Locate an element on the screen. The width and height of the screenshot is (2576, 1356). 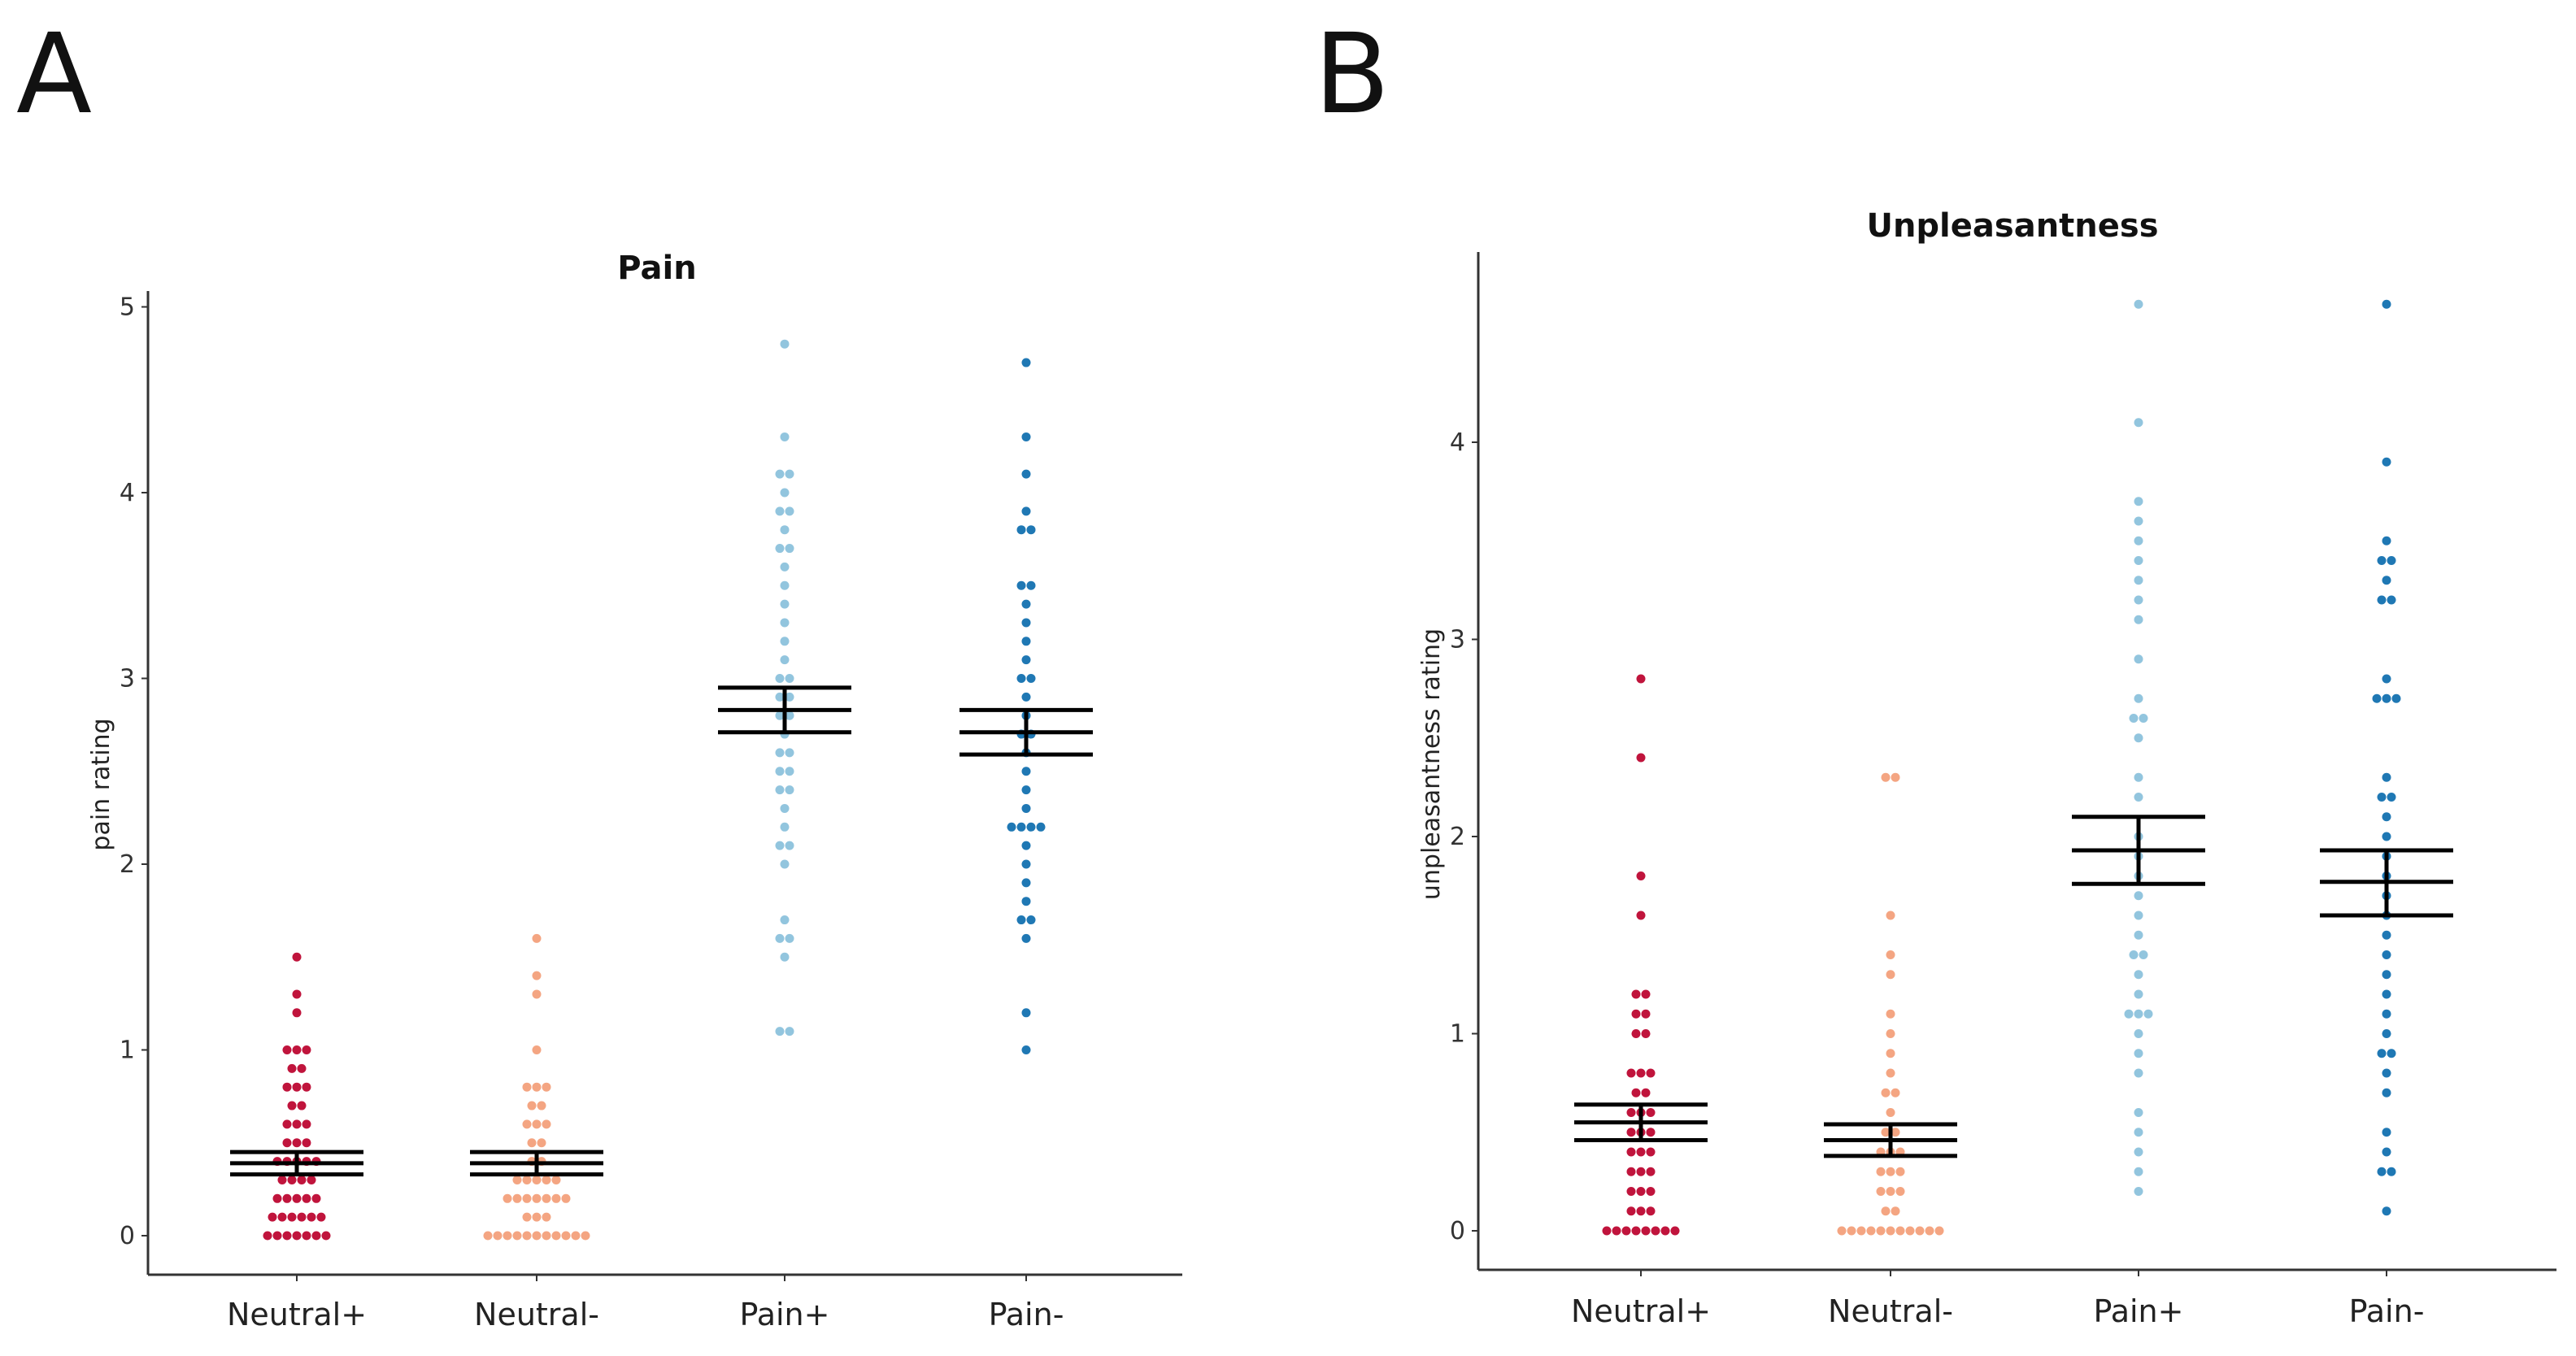
y-tick-label: 2 is located at coordinates (127, 864).